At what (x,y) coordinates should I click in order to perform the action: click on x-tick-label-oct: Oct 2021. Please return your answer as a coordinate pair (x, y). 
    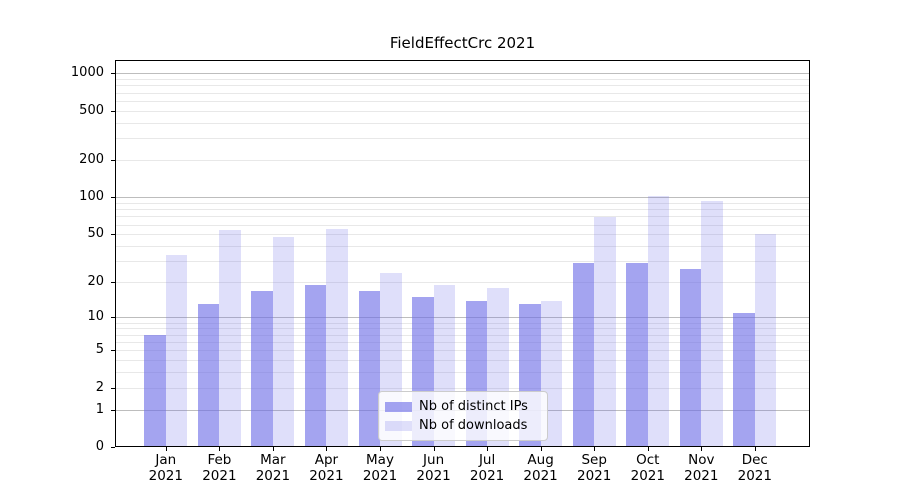
    Looking at the image, I should click on (647, 468).